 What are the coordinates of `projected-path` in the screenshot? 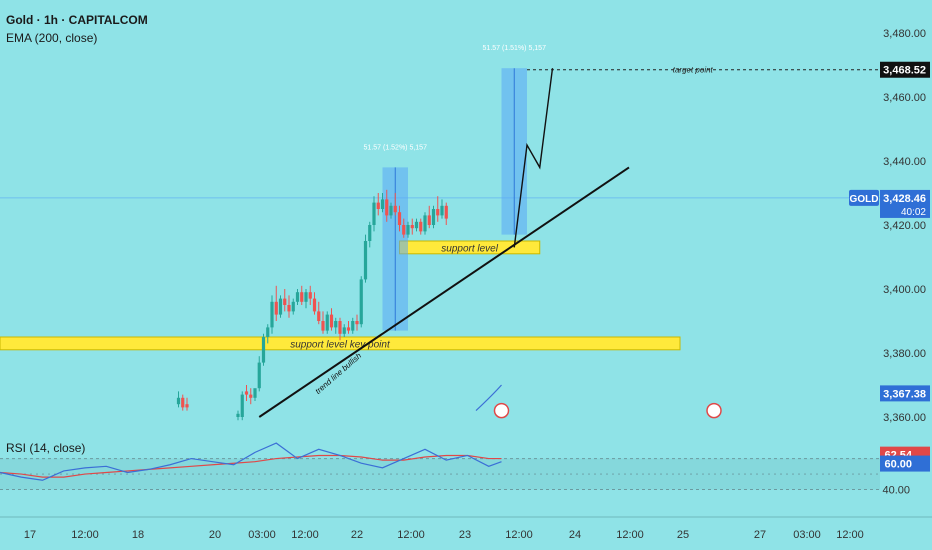 It's located at (533, 158).